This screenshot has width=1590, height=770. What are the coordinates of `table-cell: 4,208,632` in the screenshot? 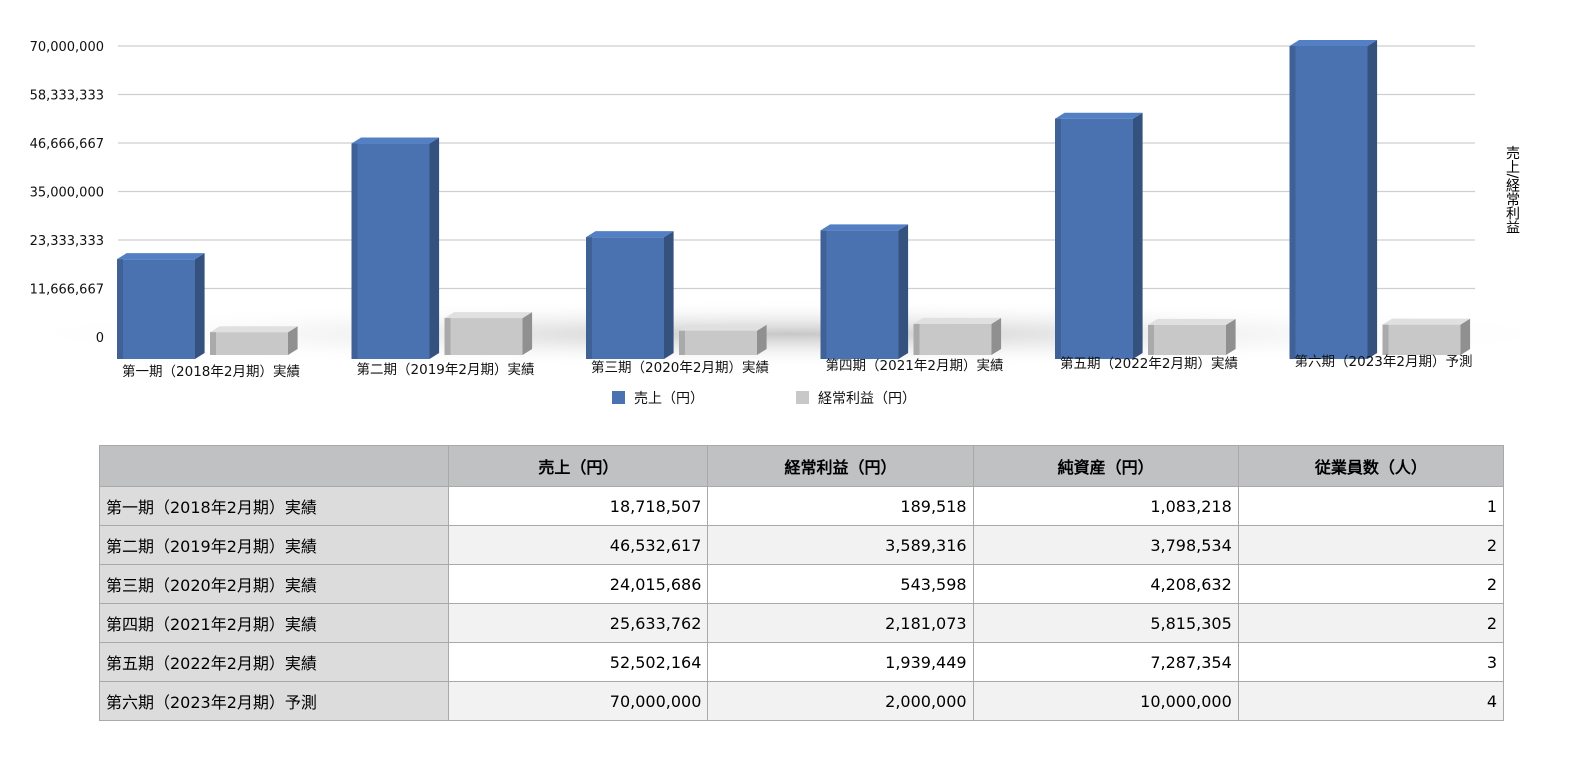 It's located at (1105, 584).